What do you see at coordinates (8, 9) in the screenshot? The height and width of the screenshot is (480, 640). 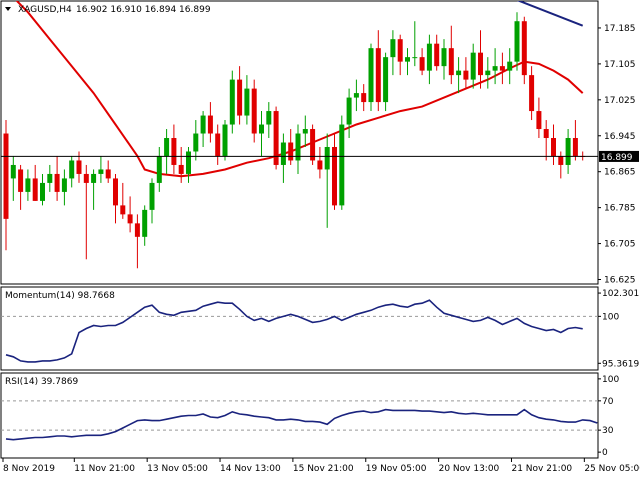 I see `dropdown-triangle-icon` at bounding box center [8, 9].